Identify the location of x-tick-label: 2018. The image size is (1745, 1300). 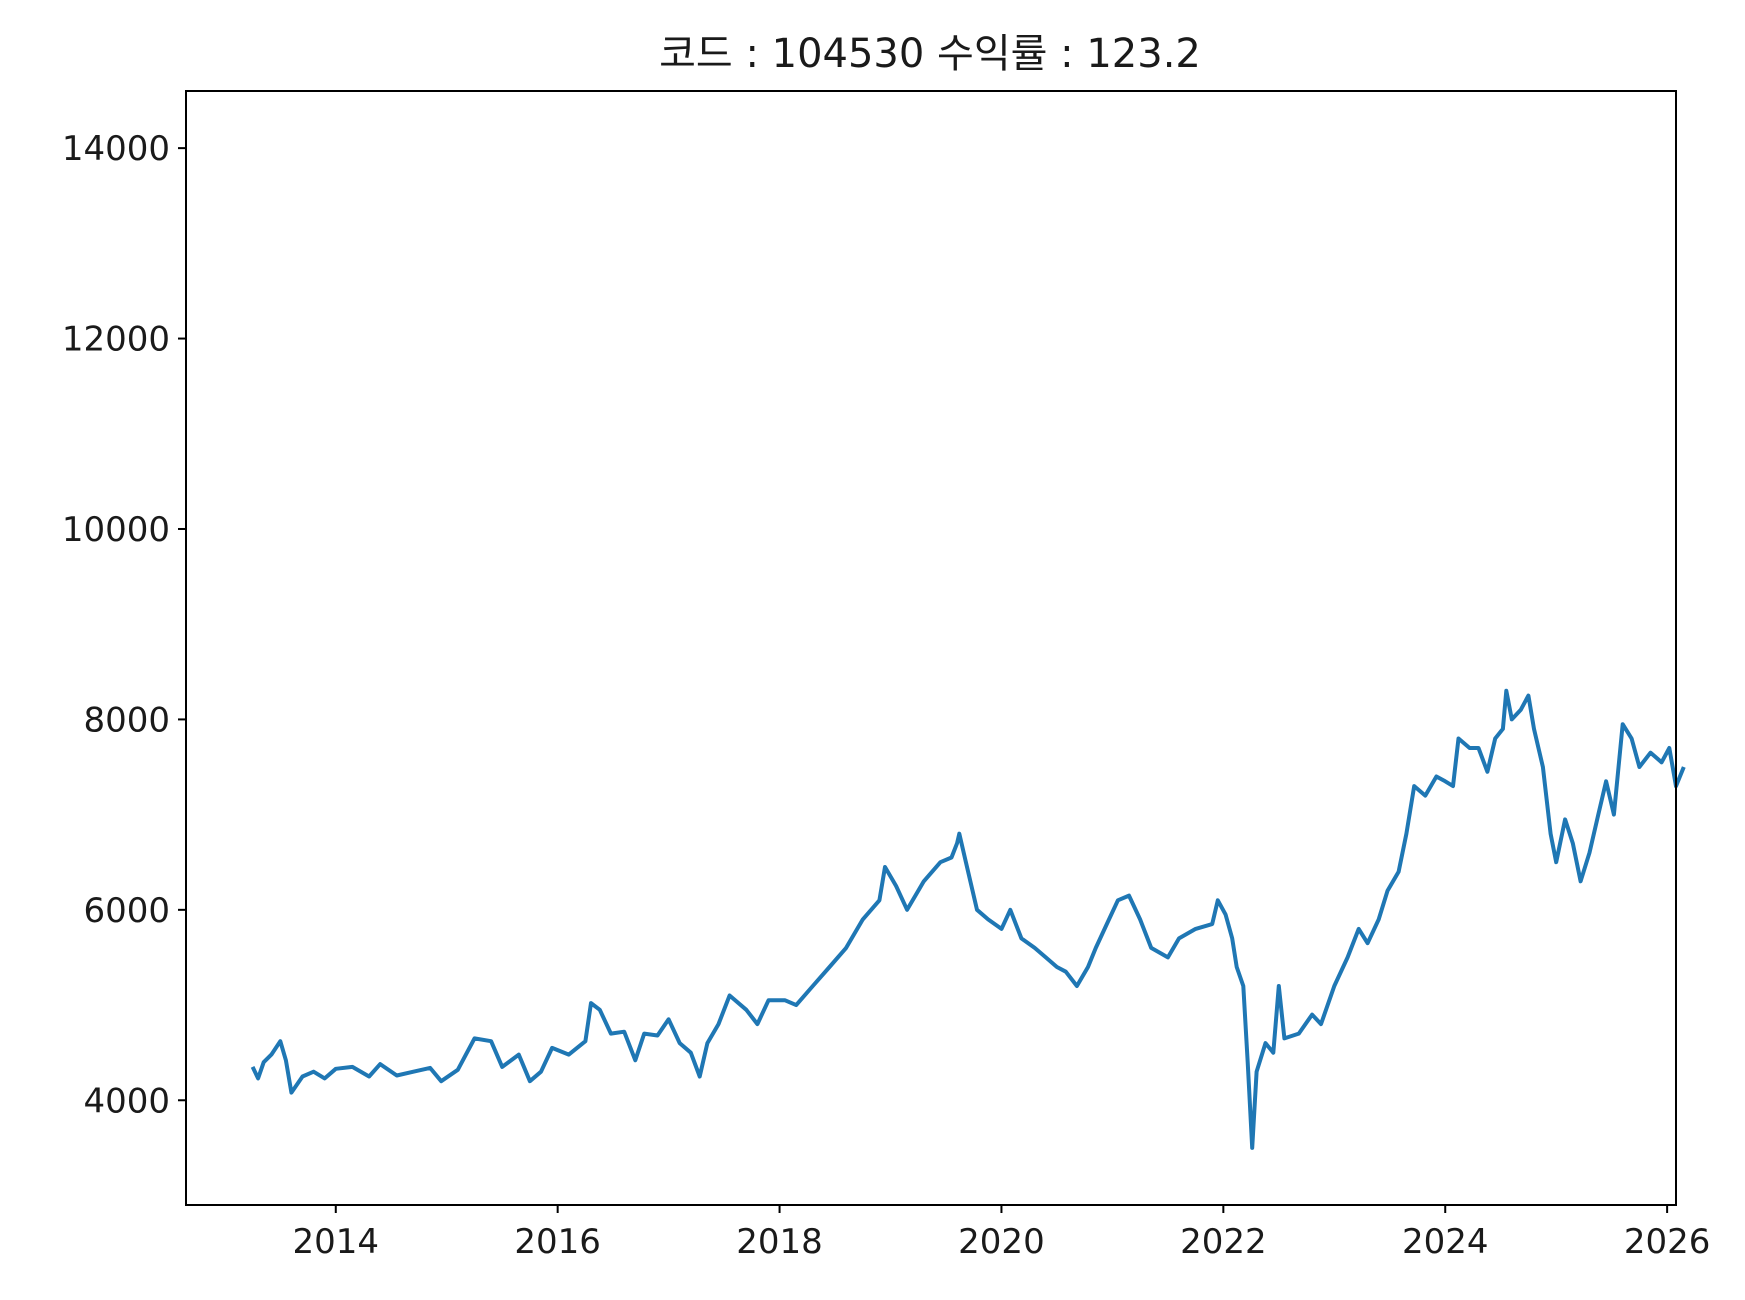
(779, 1242).